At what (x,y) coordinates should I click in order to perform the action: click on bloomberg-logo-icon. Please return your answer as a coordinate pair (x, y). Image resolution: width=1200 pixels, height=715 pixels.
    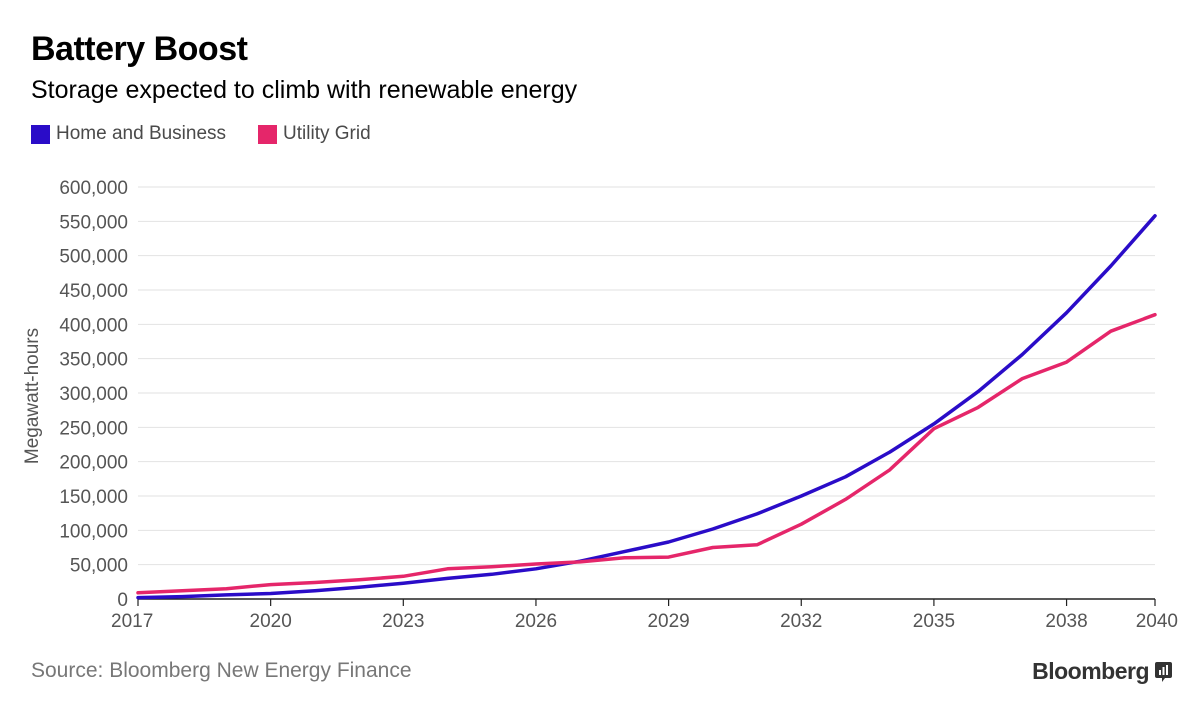
    Looking at the image, I should click on (1163, 671).